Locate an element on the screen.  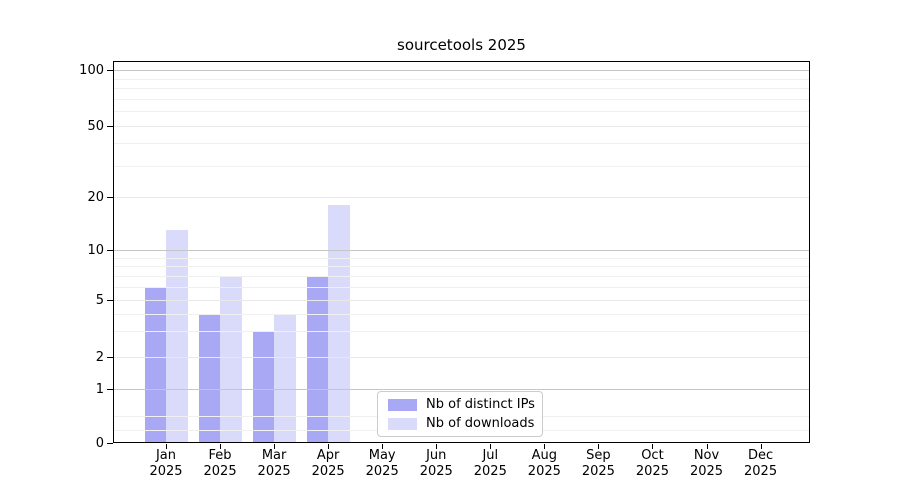
x-tick-label-aug: Aug 2025 is located at coordinates (544, 463).